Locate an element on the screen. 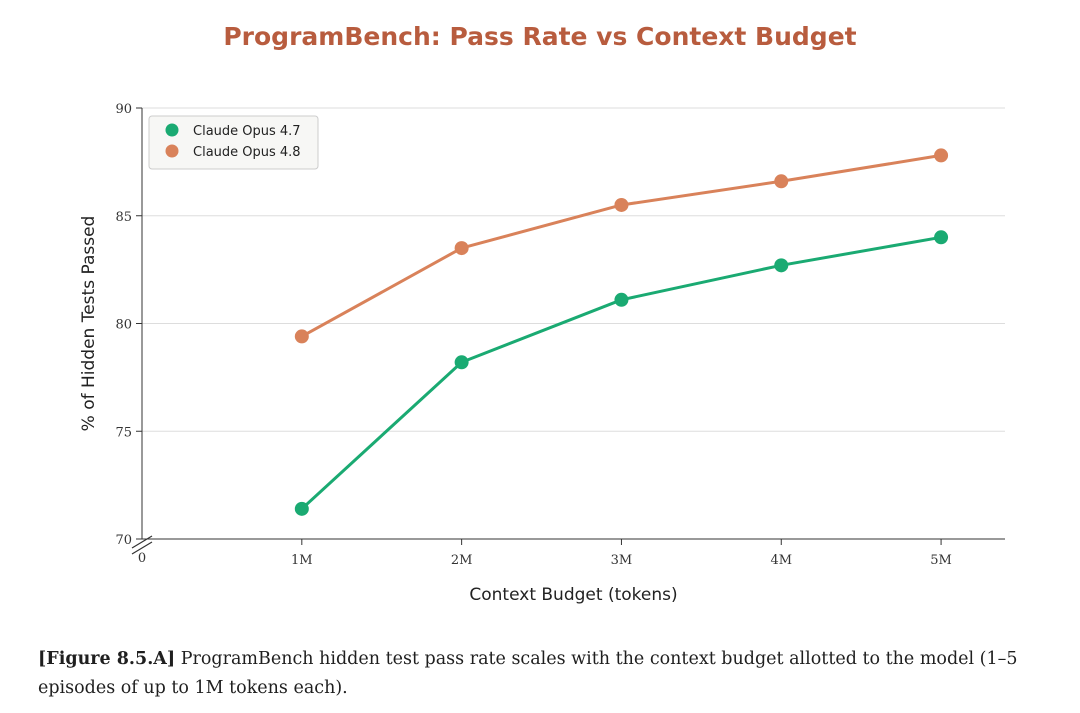 The height and width of the screenshot is (713, 1080). x-tick-label: 3M is located at coordinates (622, 560).